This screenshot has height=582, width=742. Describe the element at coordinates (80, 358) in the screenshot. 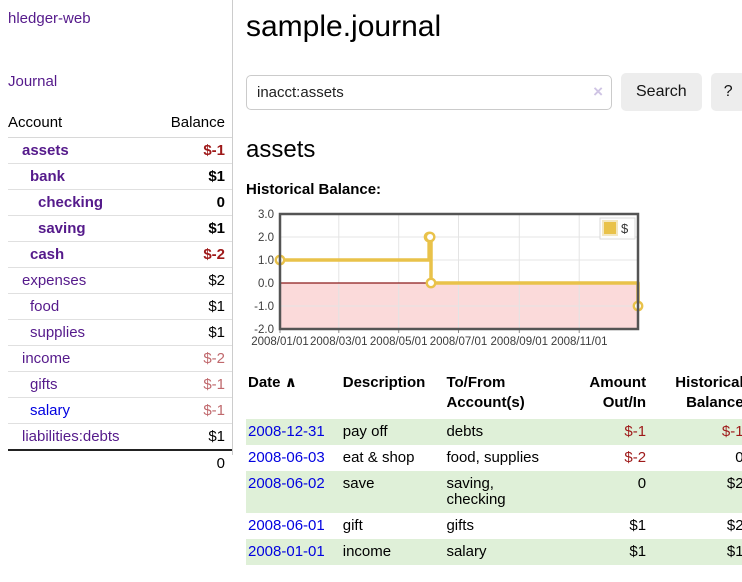

I see `account-name-cell: income` at that location.